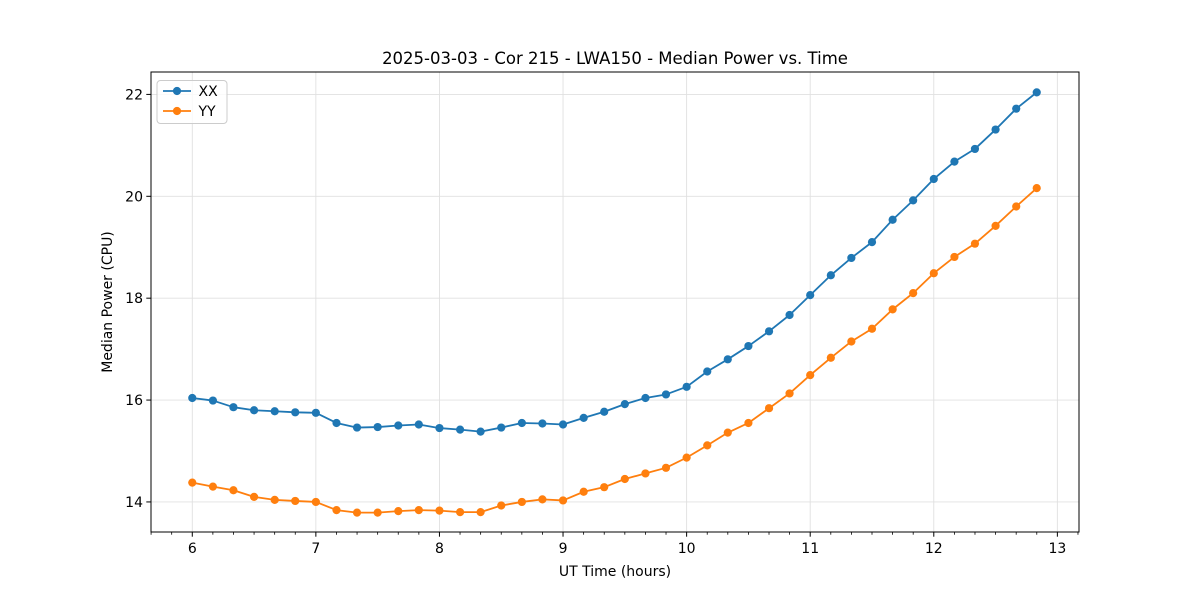 The width and height of the screenshot is (1200, 600). I want to click on legend-label: YY, so click(207, 112).